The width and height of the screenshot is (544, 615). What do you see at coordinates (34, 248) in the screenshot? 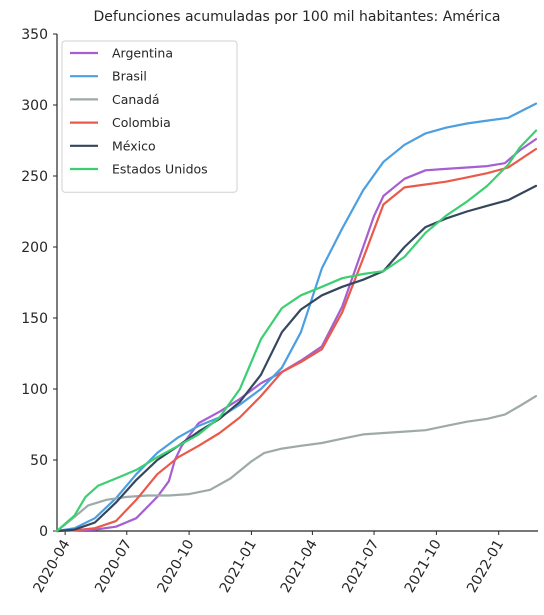
I see `y-tick-label: 200` at bounding box center [34, 248].